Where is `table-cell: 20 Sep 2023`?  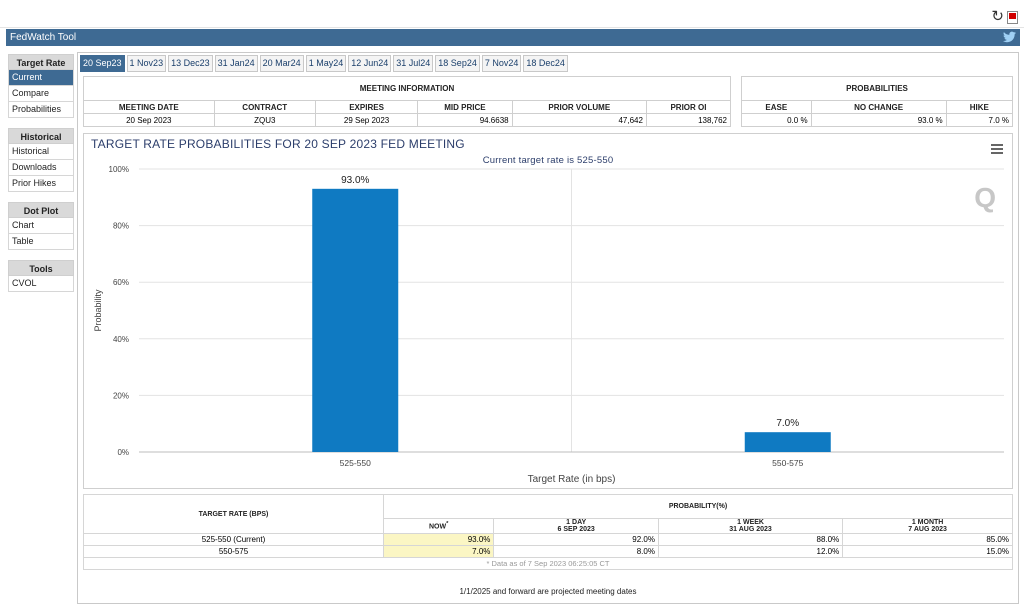 table-cell: 20 Sep 2023 is located at coordinates (149, 120).